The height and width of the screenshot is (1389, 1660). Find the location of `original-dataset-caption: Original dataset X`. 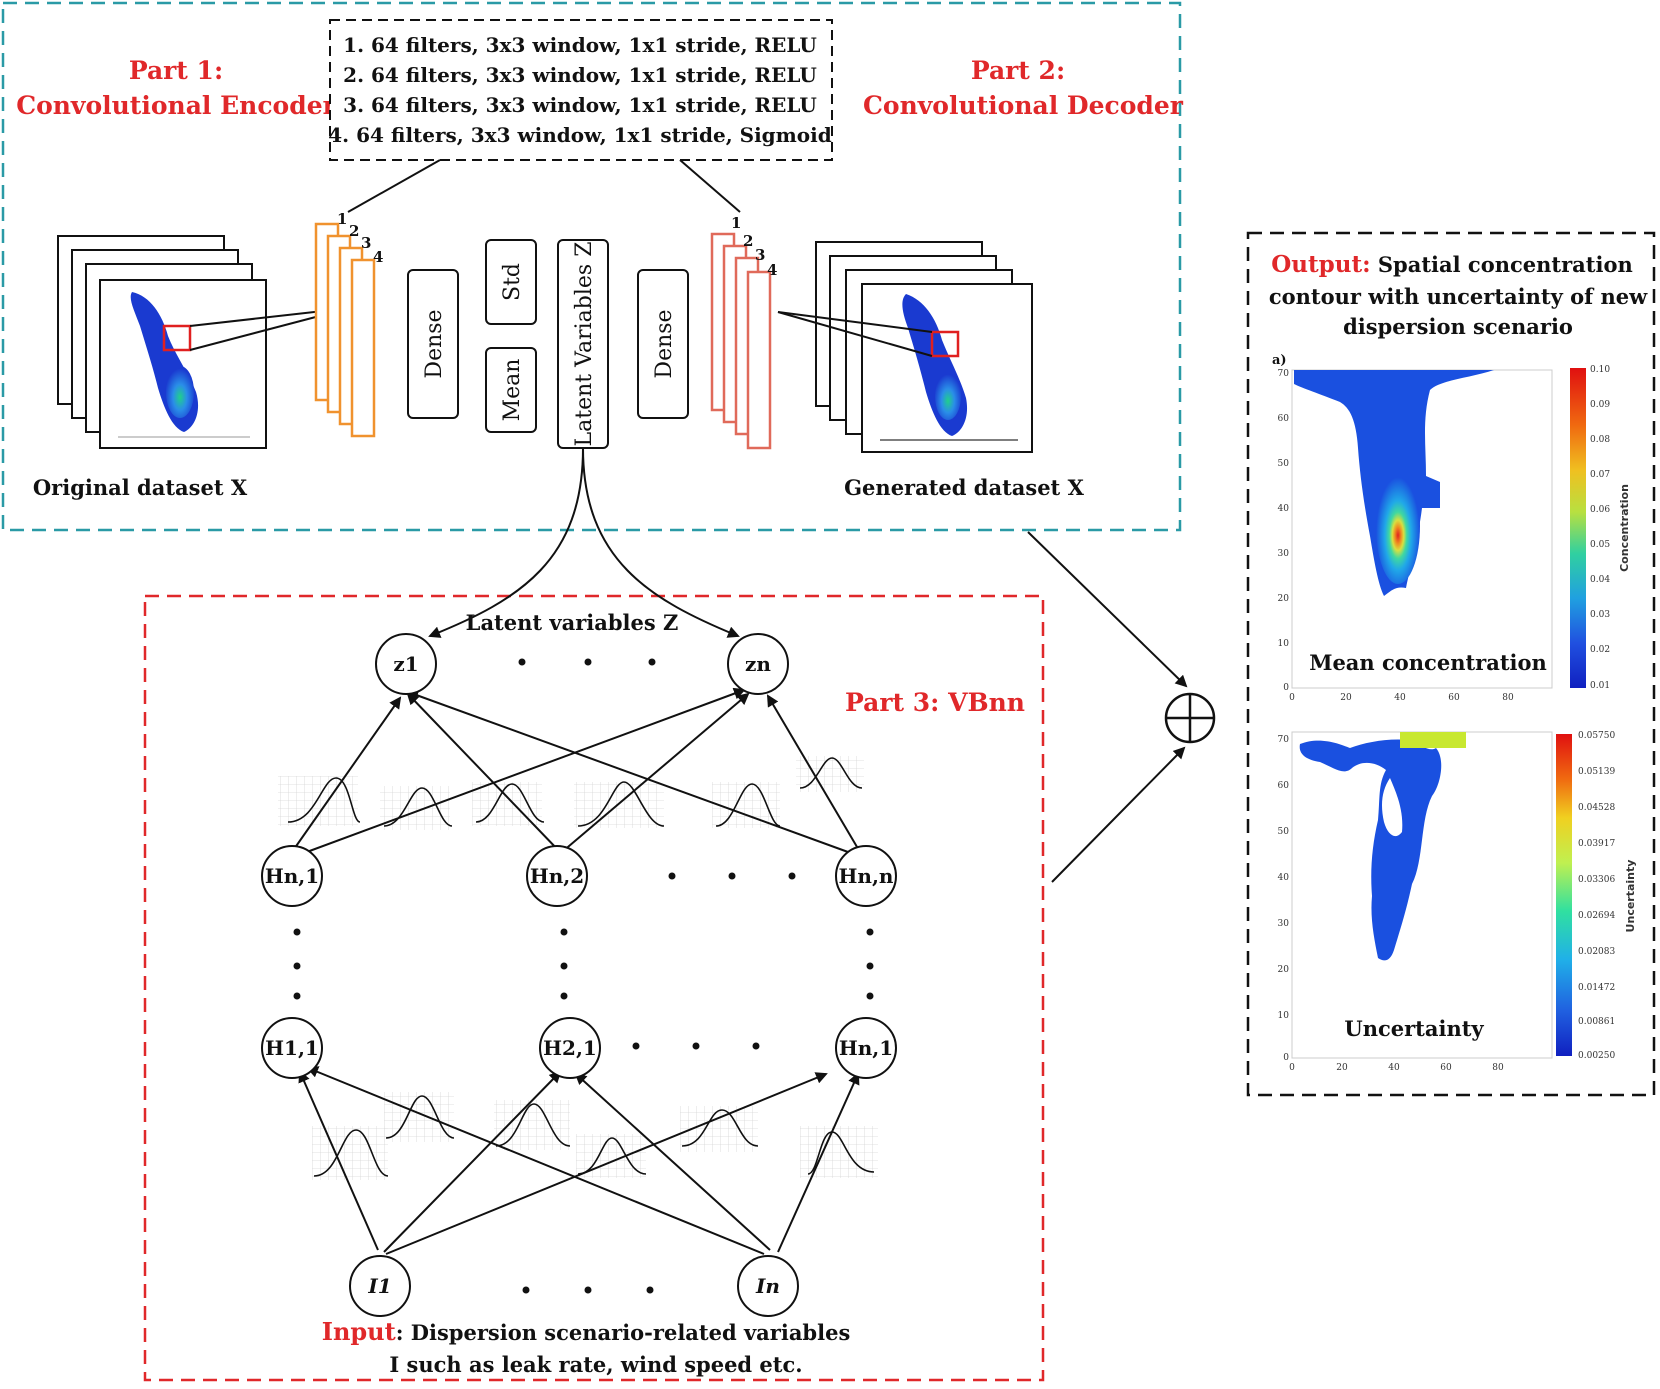

original-dataset-caption: Original dataset X is located at coordinates (140, 487).